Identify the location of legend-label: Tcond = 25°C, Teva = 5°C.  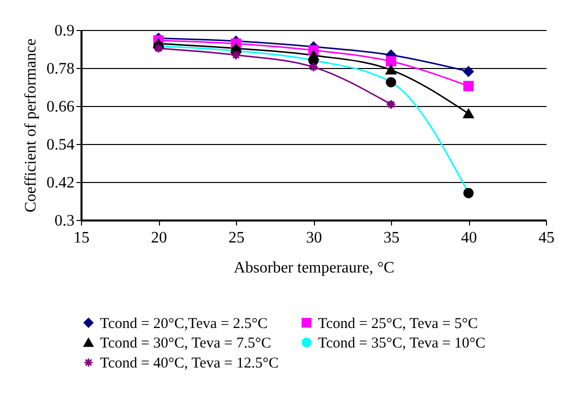
(398, 324).